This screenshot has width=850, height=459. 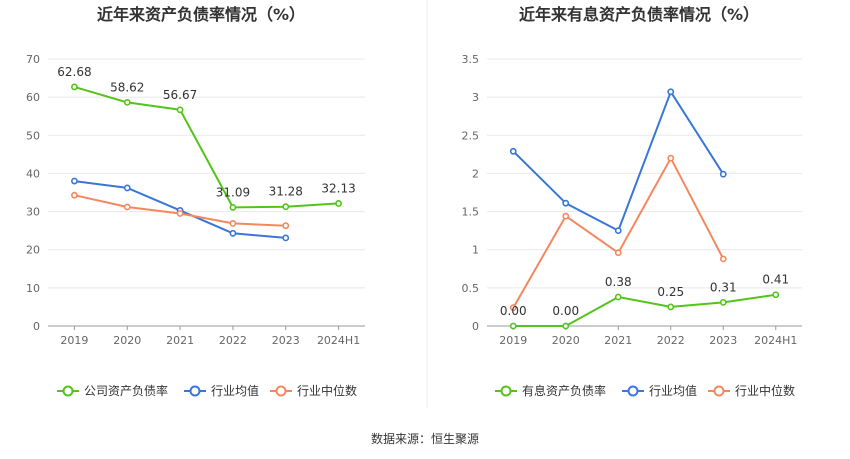 What do you see at coordinates (618, 282) in the screenshot?
I see `data-label: 0.38` at bounding box center [618, 282].